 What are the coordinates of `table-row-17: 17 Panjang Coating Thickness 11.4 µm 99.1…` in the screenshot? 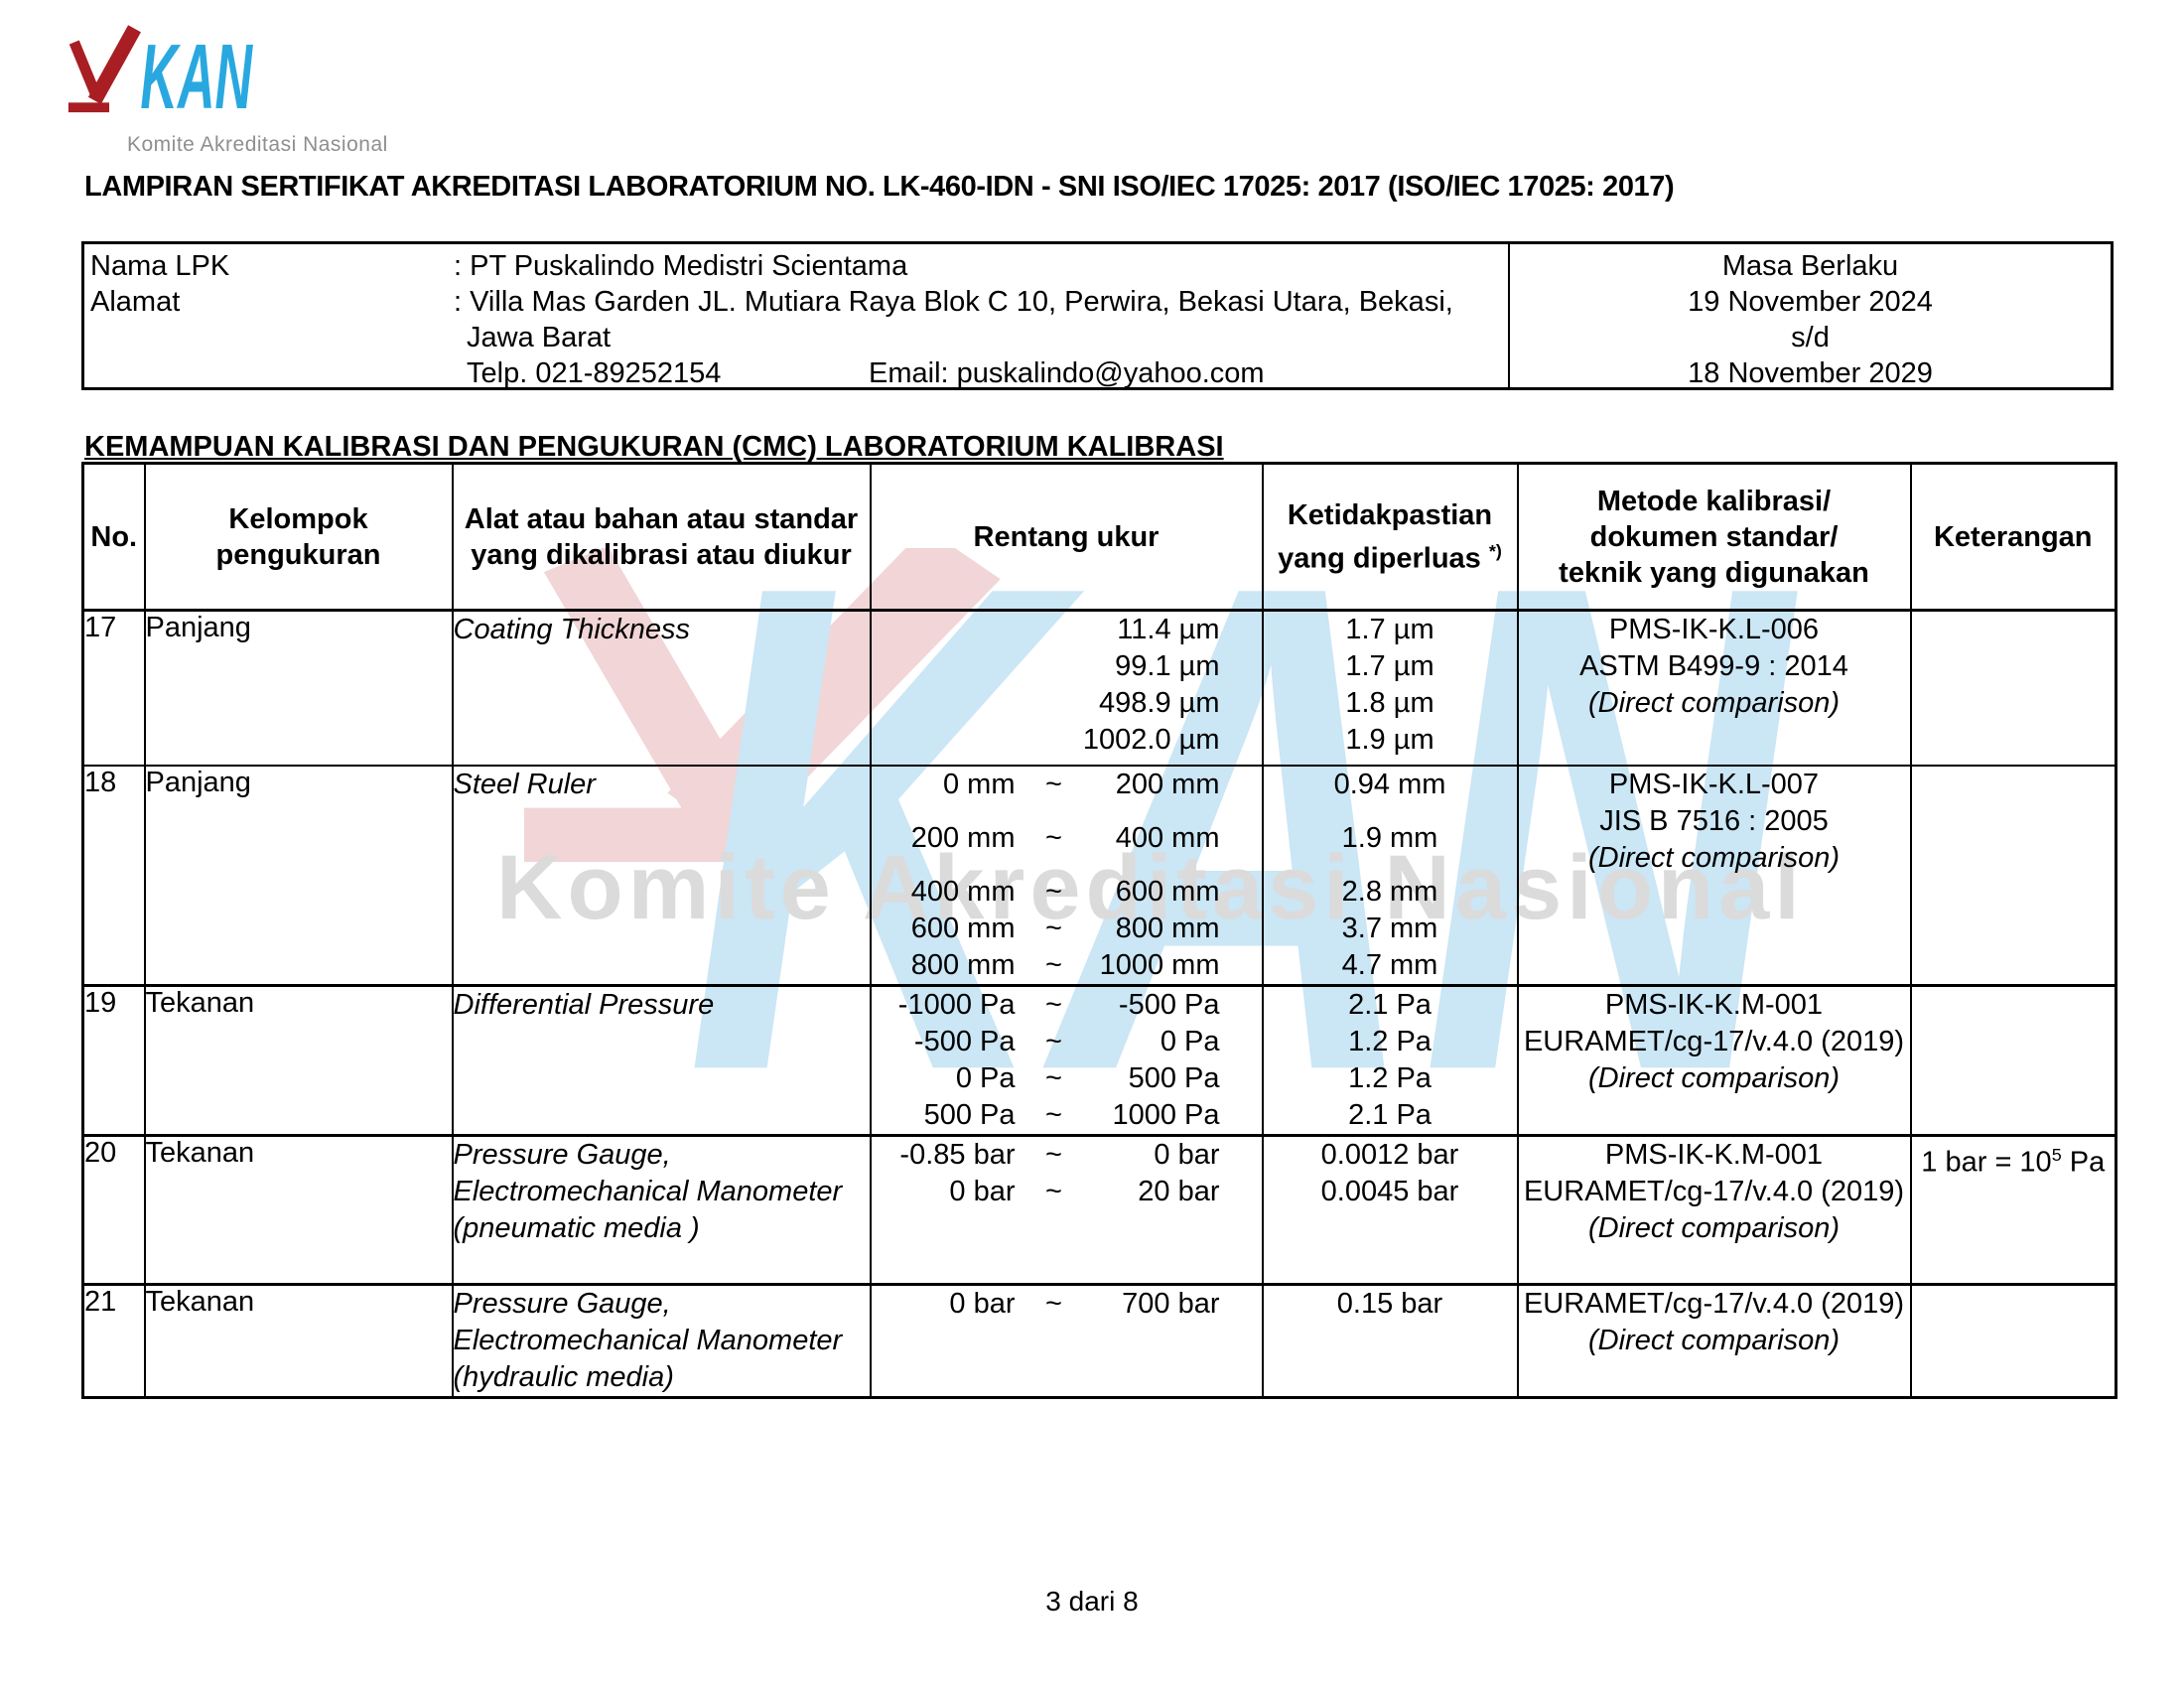 It's located at (1099, 688).